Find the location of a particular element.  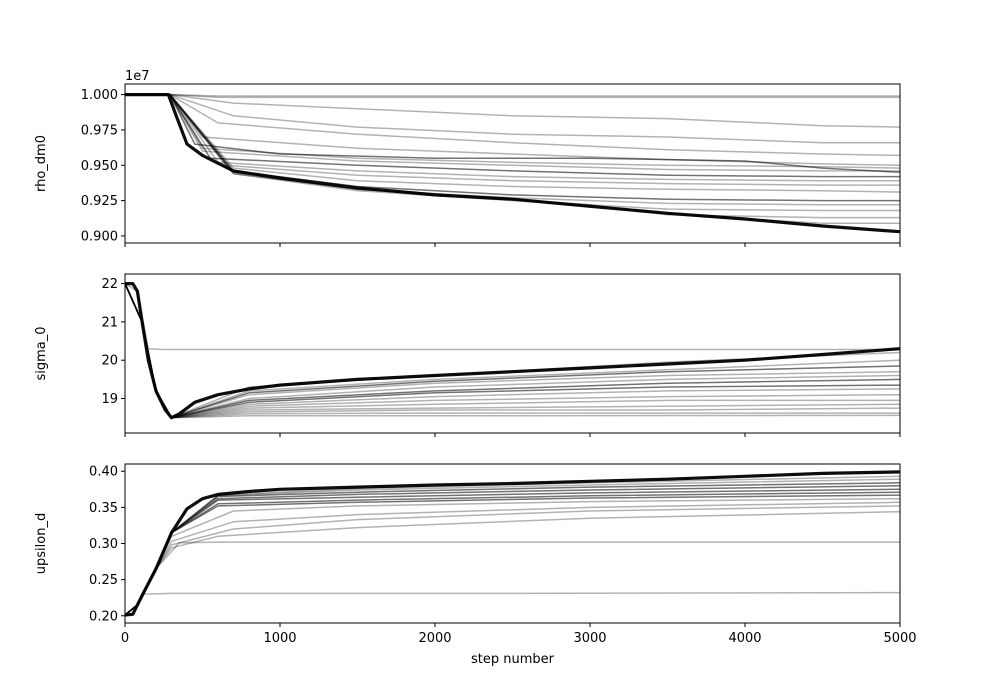

x-ticks-rho-dm0 is located at coordinates (512, 245).